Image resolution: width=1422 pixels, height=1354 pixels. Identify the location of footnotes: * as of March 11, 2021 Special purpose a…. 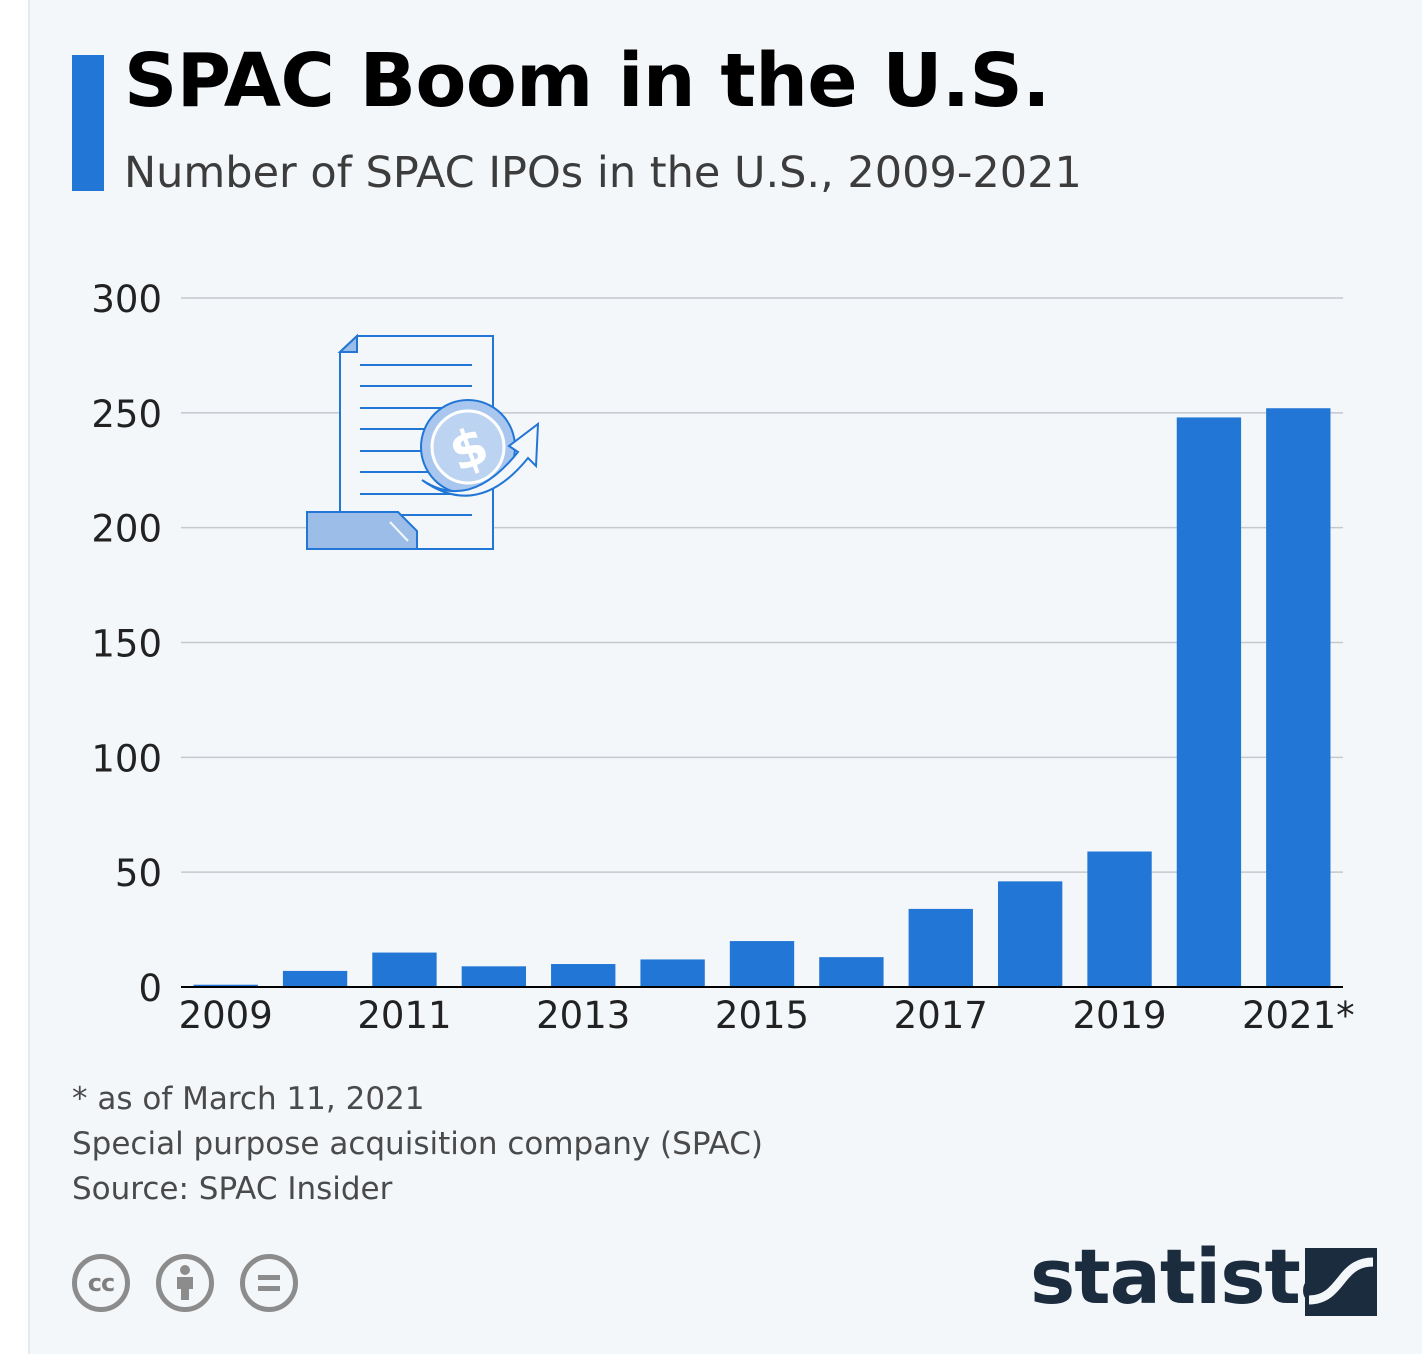
(417, 1144).